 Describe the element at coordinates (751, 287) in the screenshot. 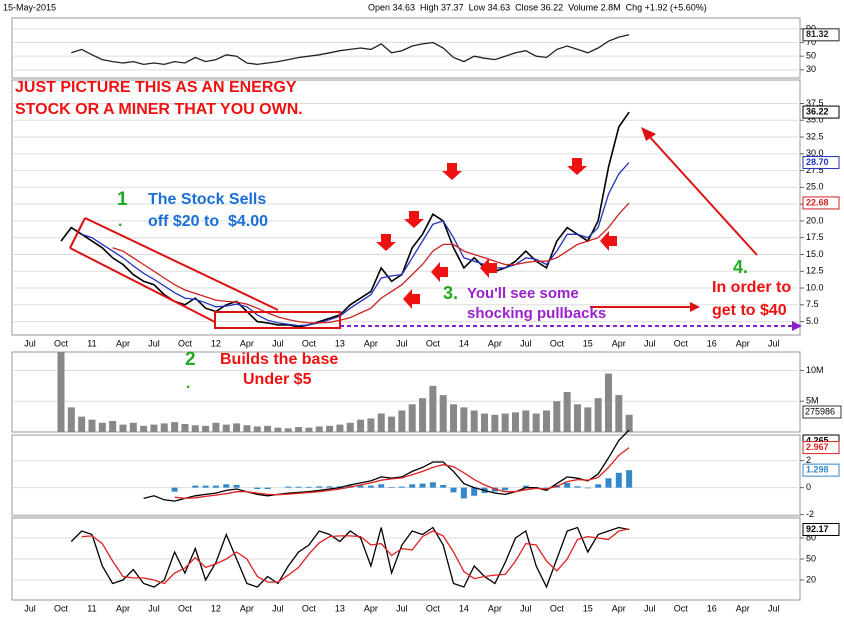

I see `annotation: In order to` at that location.